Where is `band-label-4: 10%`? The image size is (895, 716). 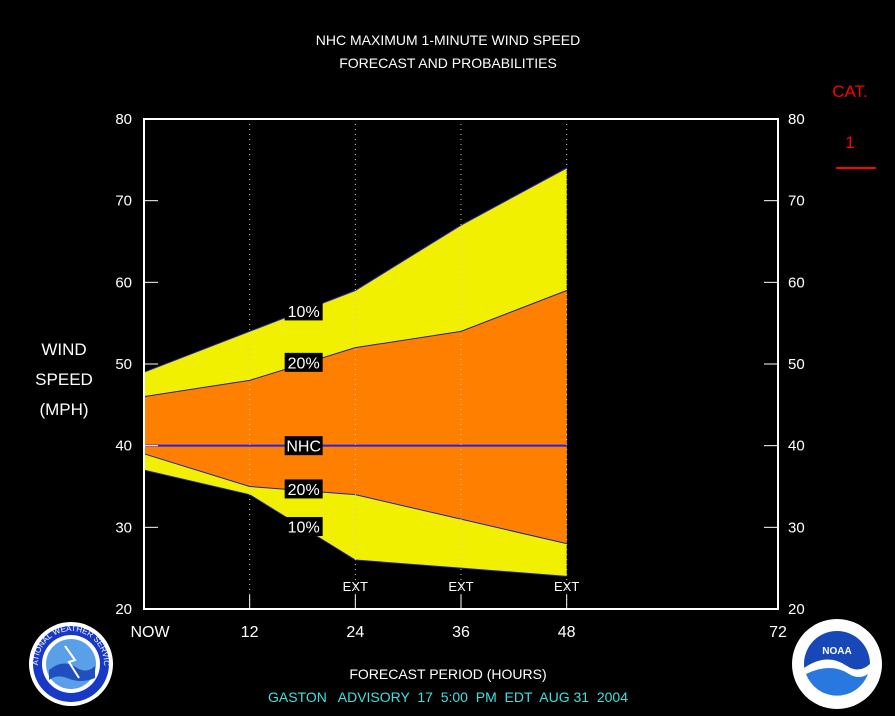 band-label-4: 10% is located at coordinates (304, 528).